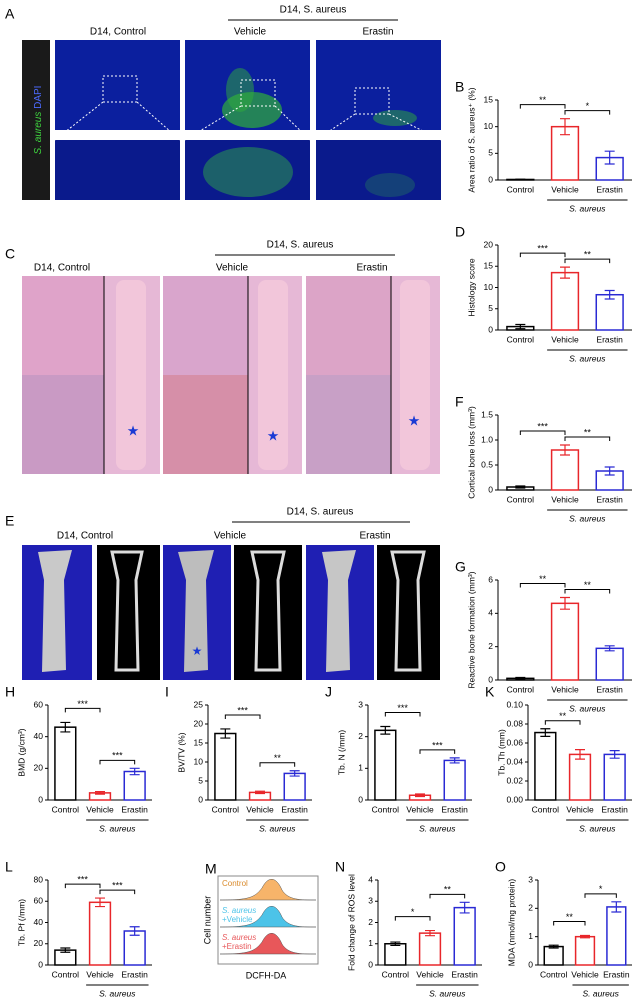  I want to click on y-tick-label: 60, so click(39, 901).